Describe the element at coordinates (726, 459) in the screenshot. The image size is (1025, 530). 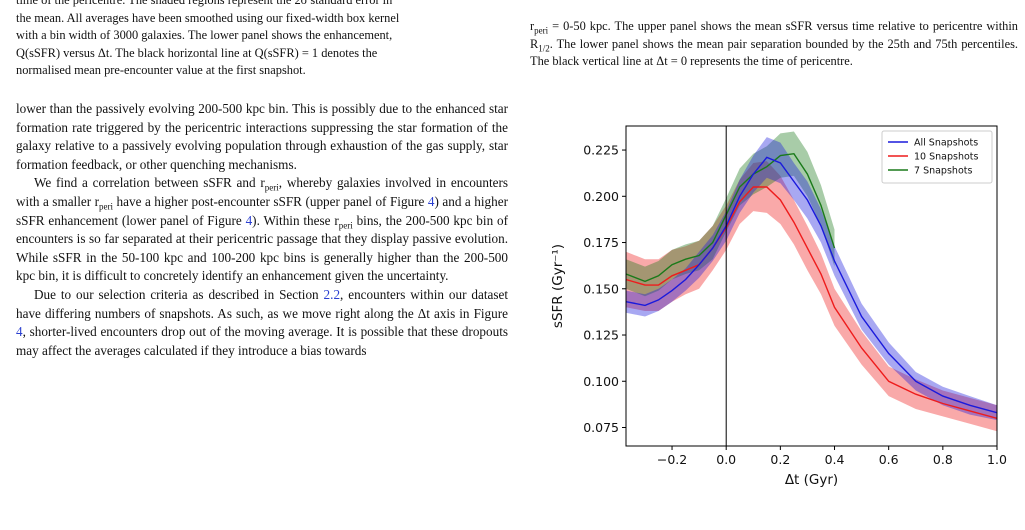
I see `x-tick-label: 0.0` at that location.